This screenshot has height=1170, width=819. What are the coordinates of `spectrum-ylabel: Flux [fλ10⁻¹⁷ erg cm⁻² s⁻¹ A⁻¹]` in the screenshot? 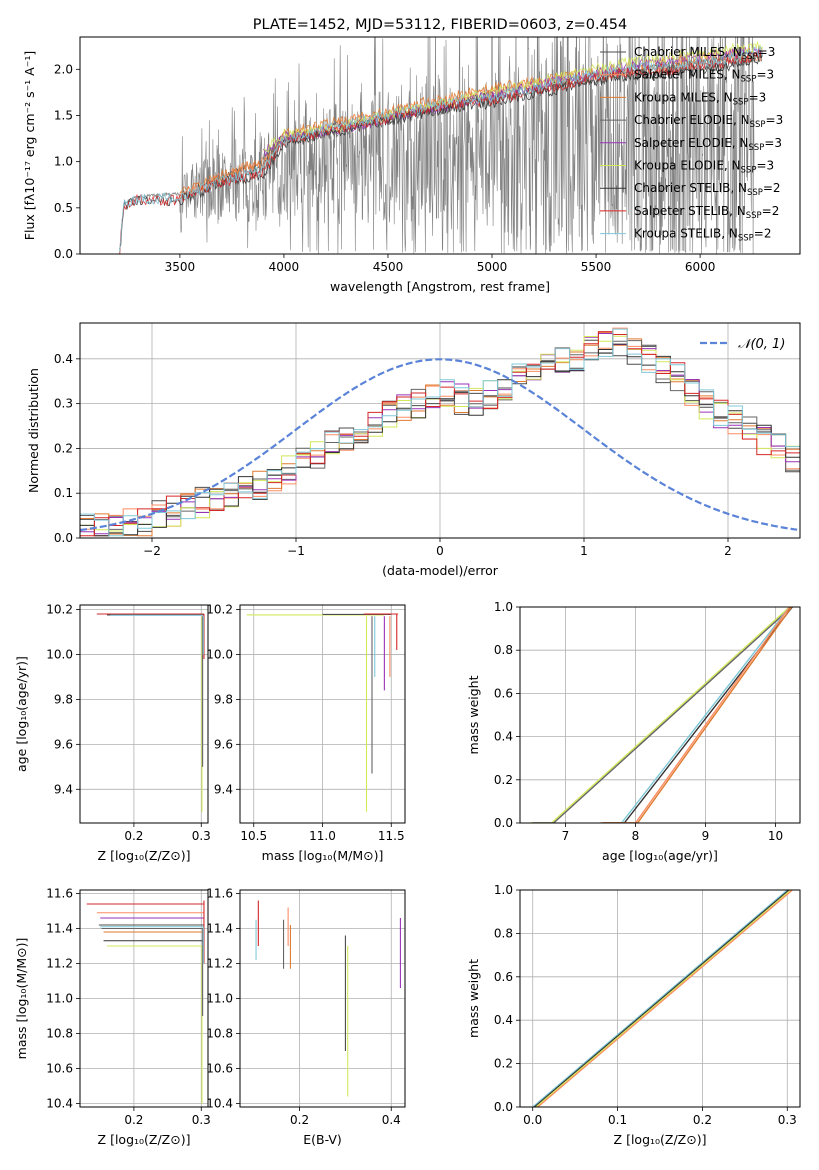 It's located at (29, 145).